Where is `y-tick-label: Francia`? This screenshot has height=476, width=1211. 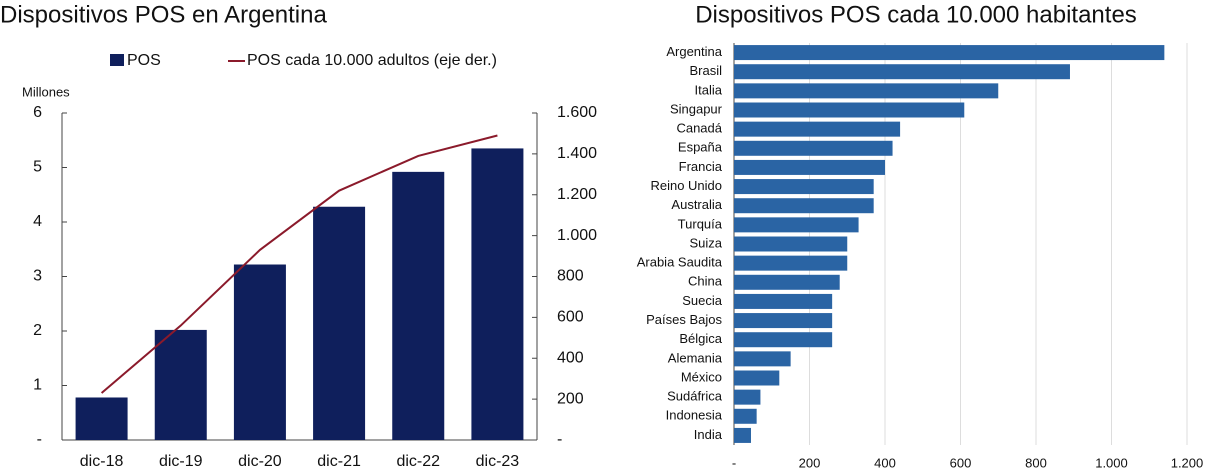 y-tick-label: Francia is located at coordinates (701, 166).